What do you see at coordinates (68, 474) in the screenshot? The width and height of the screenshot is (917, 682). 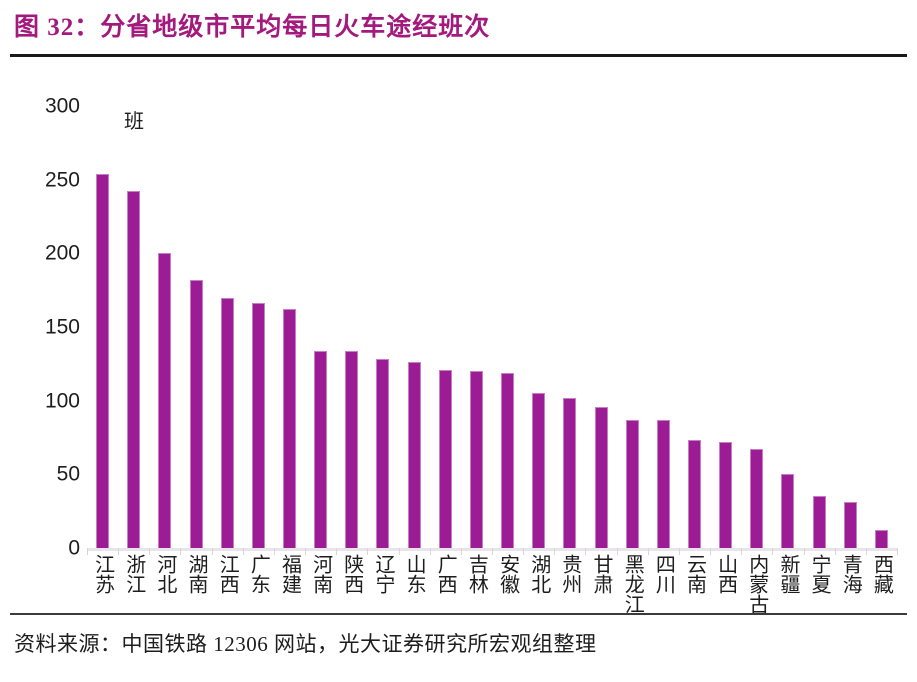 I see `y-axis-tick-label: 50` at bounding box center [68, 474].